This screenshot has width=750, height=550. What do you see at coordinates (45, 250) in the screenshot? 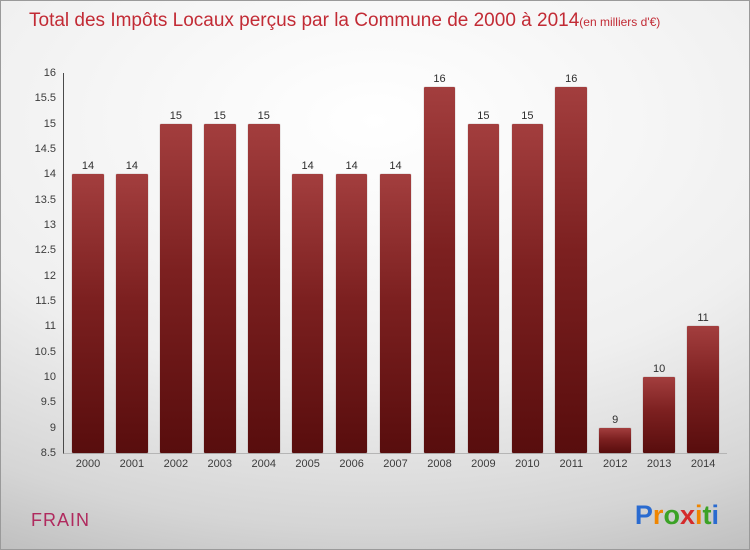
I see `y-tick-label: 12.5` at bounding box center [45, 250].